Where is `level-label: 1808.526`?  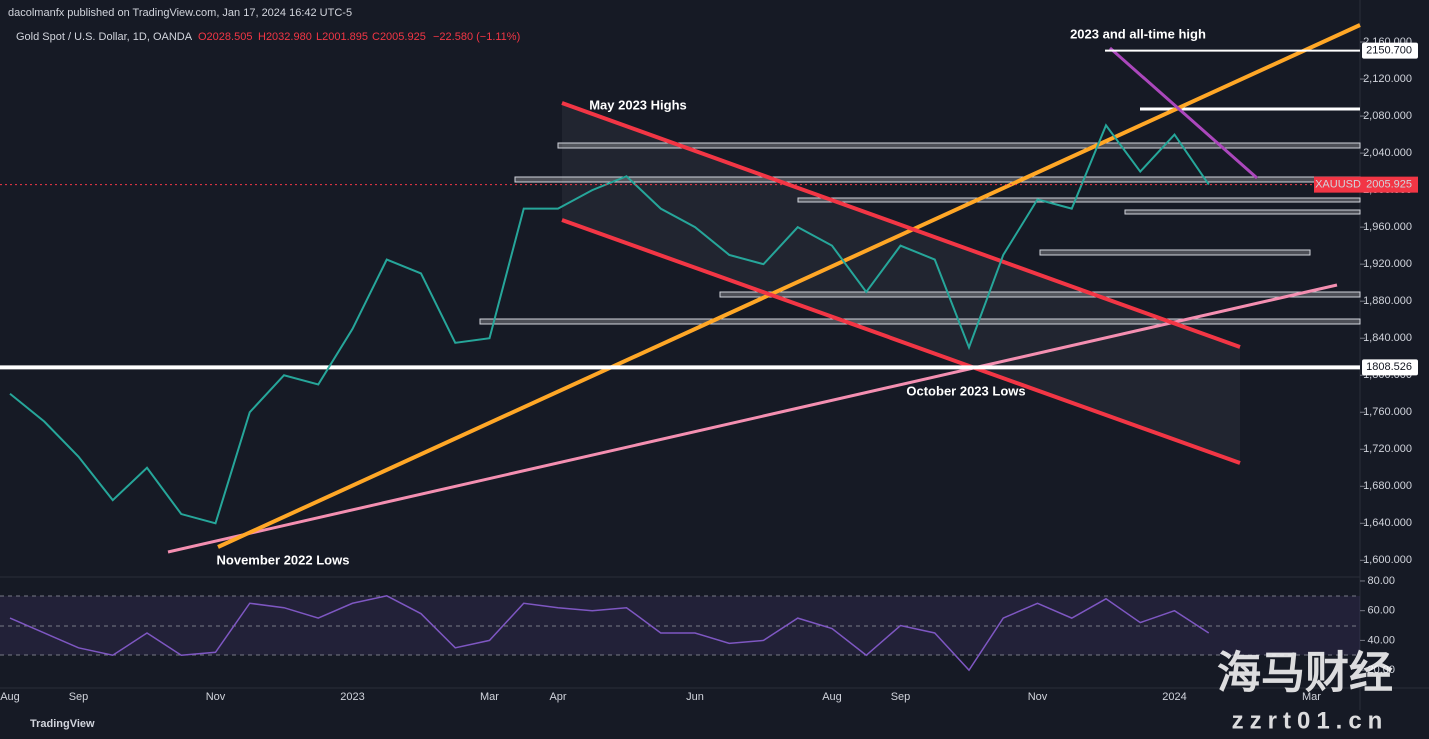
level-label: 1808.526 is located at coordinates (1389, 367).